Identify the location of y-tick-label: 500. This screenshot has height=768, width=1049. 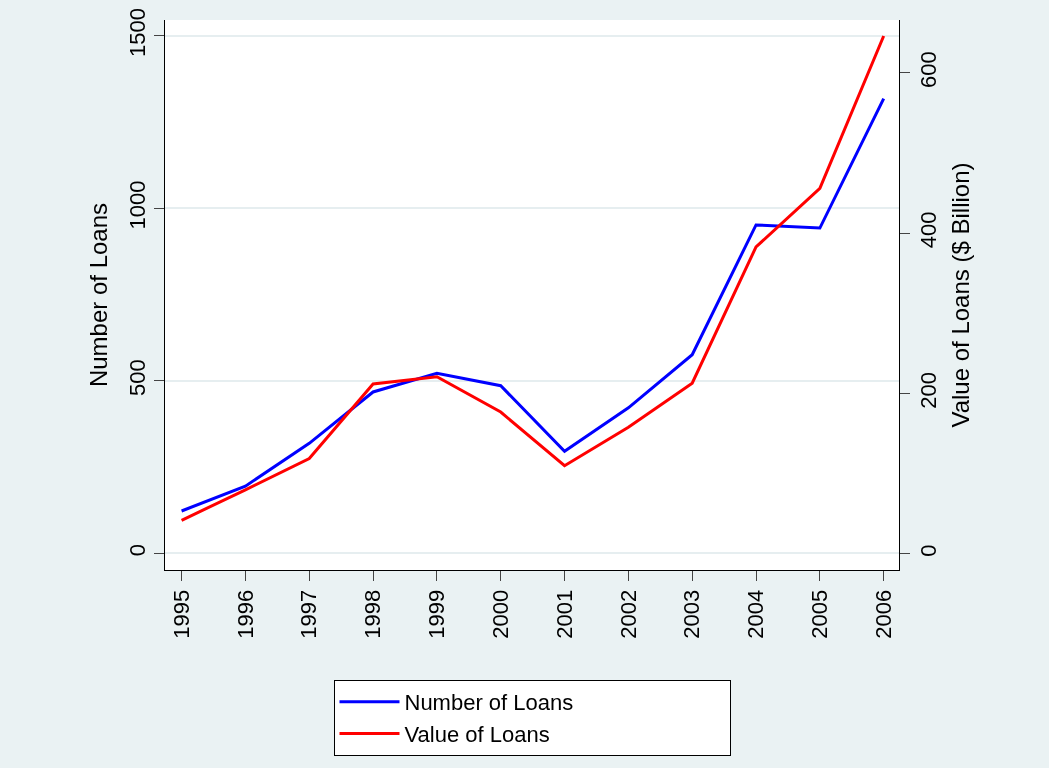
(138, 377).